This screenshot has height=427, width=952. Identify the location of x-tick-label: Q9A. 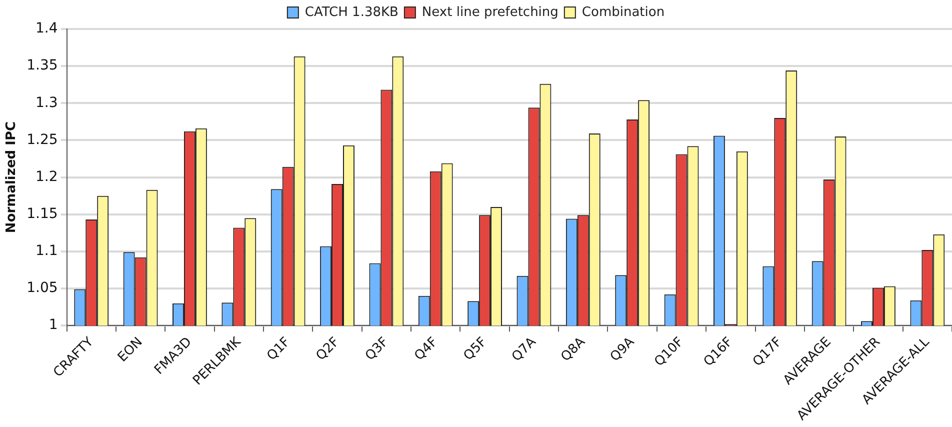
(623, 349).